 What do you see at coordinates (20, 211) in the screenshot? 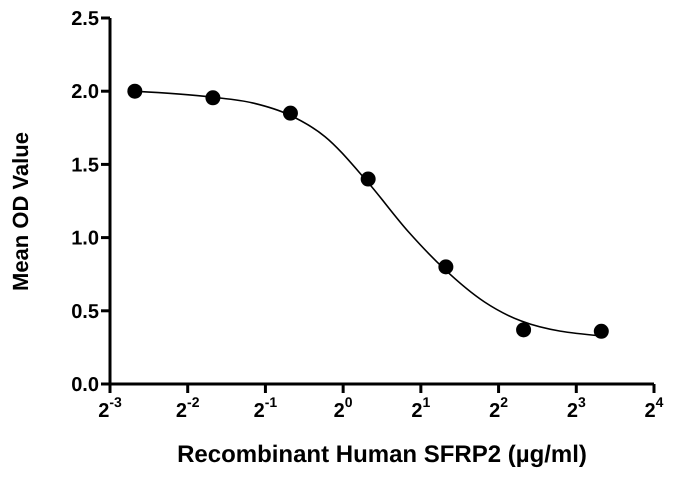
I see `y-axis-title: Mean OD Value` at bounding box center [20, 211].